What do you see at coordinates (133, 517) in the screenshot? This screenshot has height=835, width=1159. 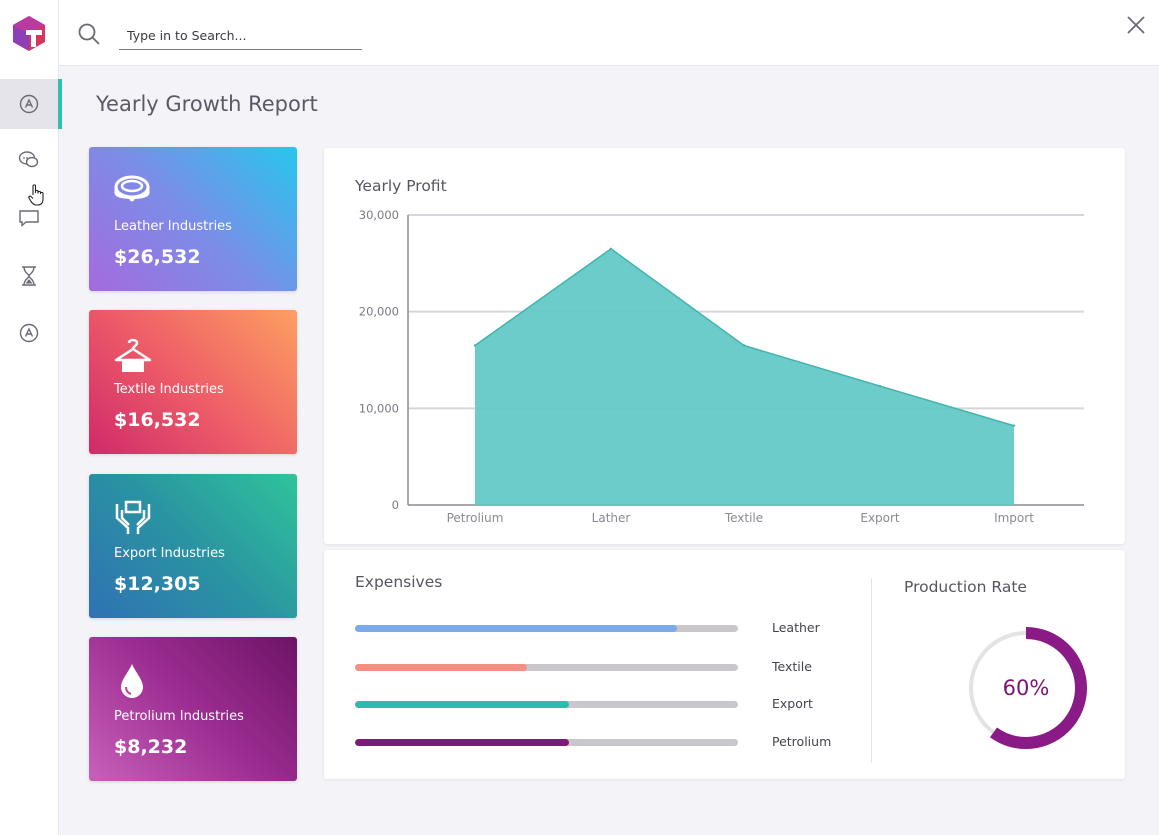 I see `hands-package-icon` at bounding box center [133, 517].